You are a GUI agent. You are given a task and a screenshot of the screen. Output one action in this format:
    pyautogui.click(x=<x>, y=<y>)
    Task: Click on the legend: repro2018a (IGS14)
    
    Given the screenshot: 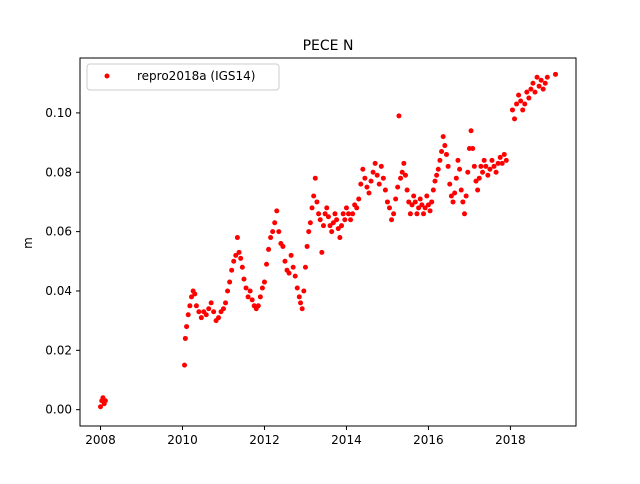 What is the action you would take?
    pyautogui.click(x=183, y=77)
    